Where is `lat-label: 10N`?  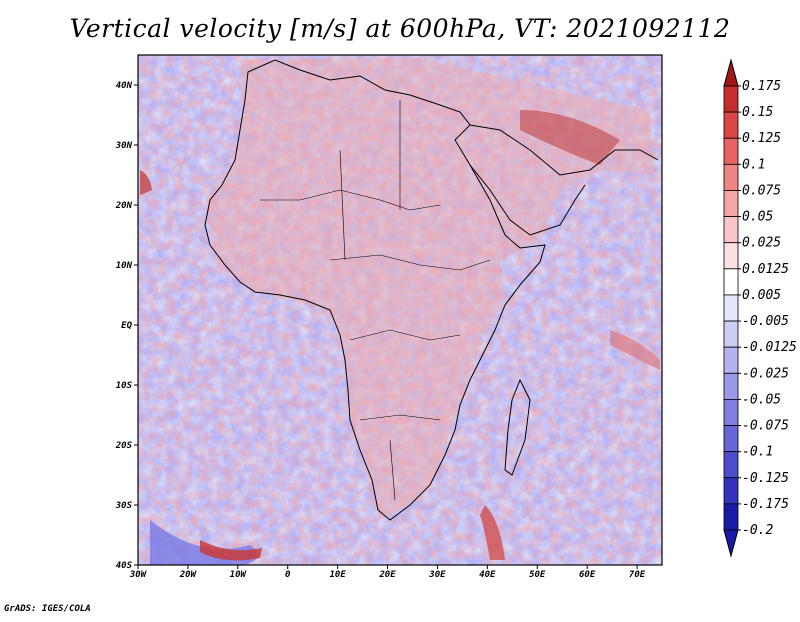
lat-label: 10N is located at coordinates (124, 266).